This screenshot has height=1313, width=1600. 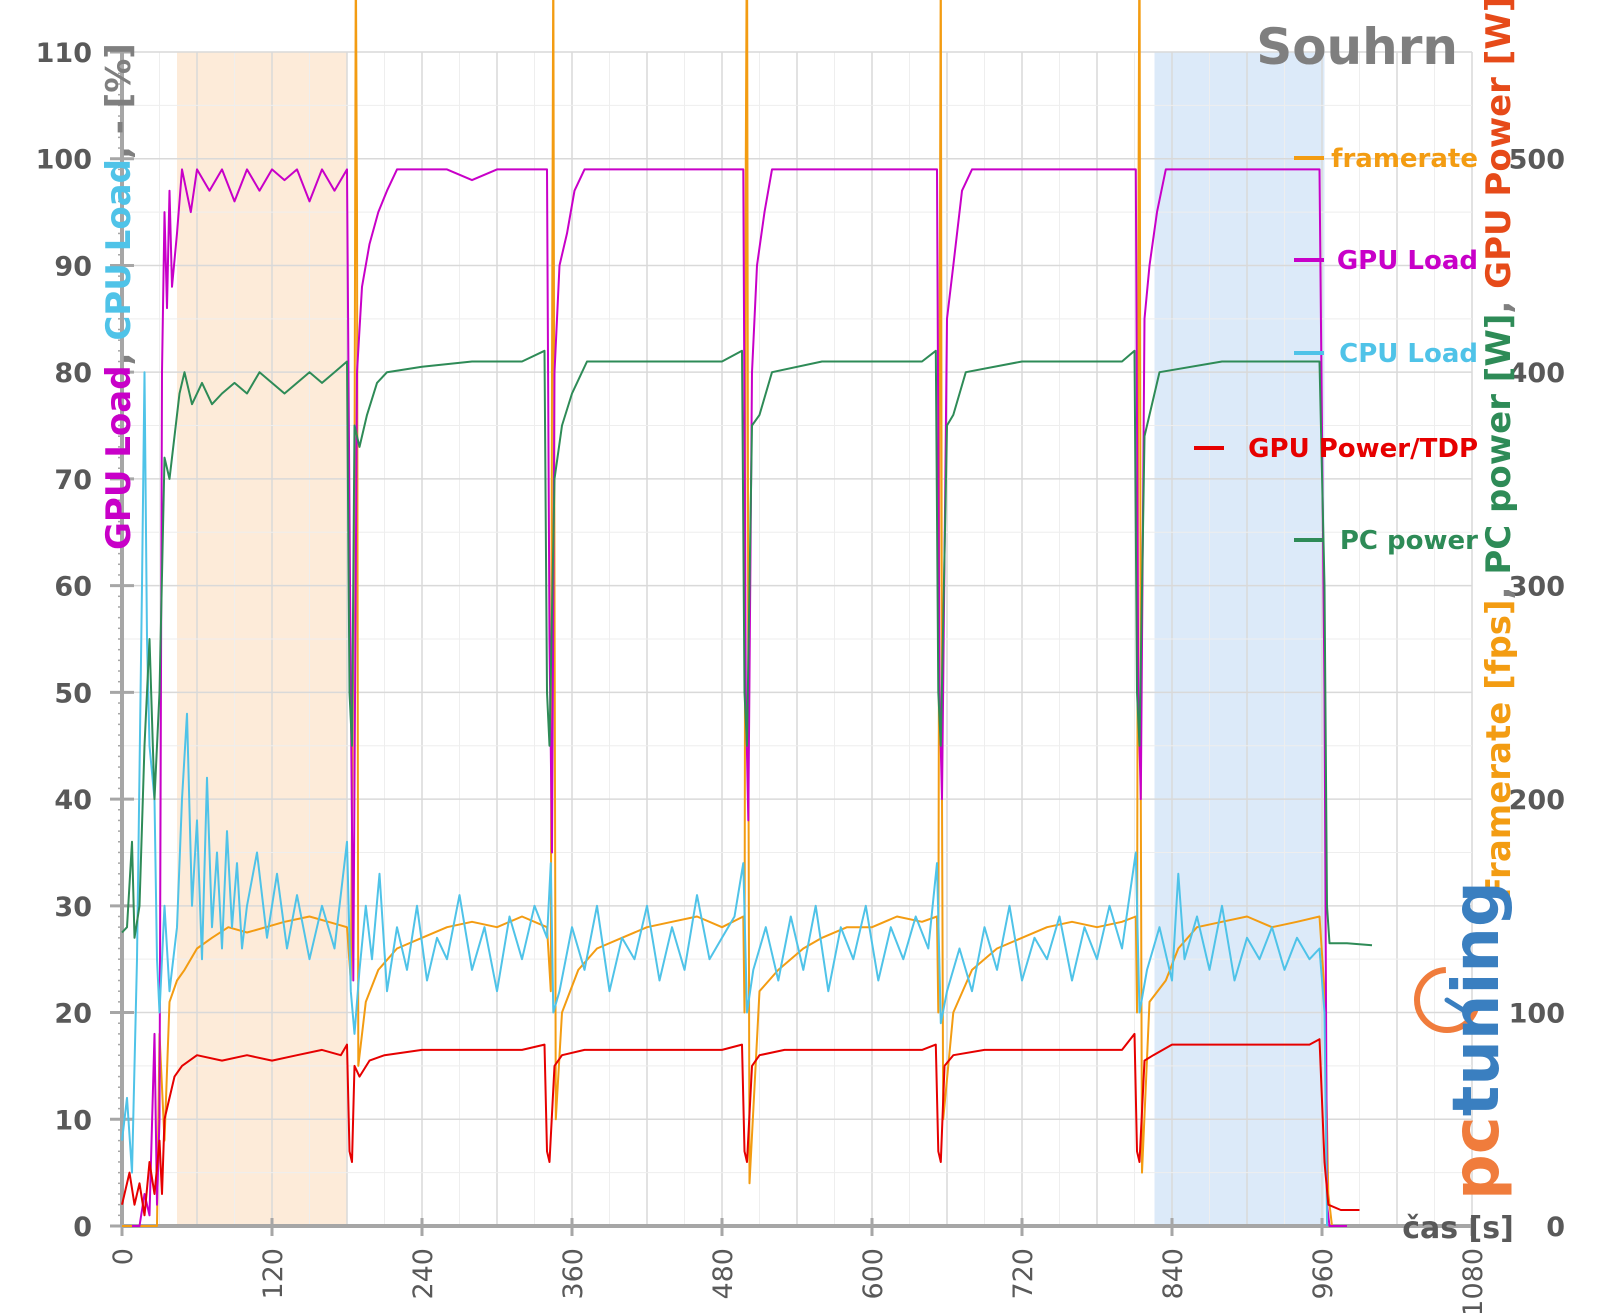 I want to click on ylabel-right-part-4: GPU Power [W], so click(x=1499, y=144).